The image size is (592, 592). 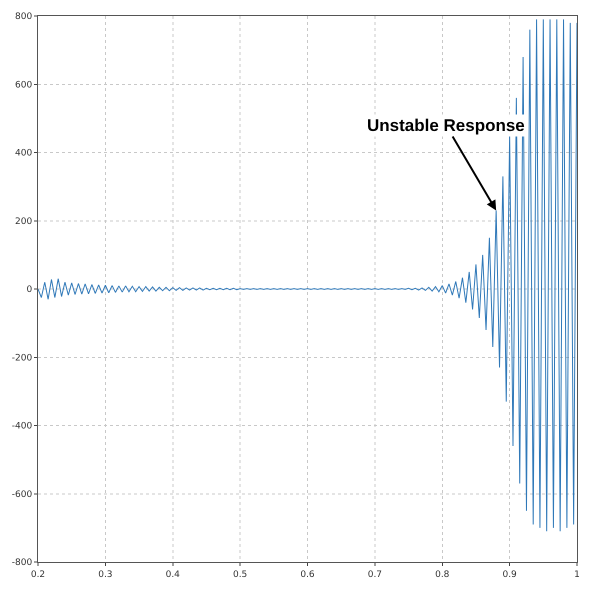 I want to click on x-tick-label: 0.2, so click(x=38, y=575).